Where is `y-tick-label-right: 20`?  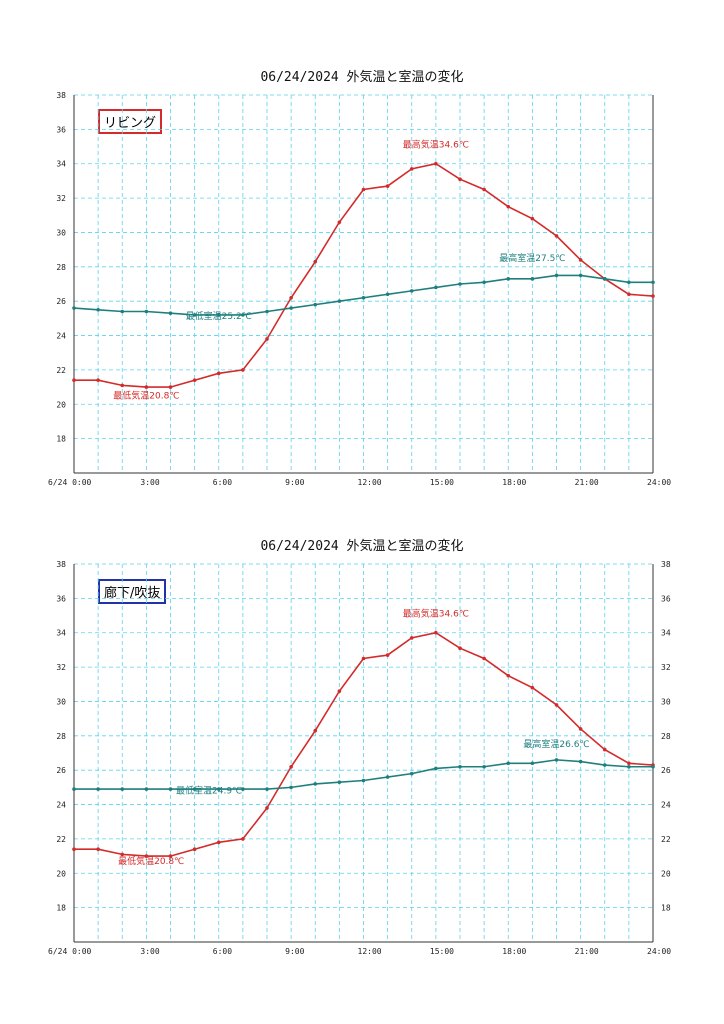 y-tick-label-right: 20 is located at coordinates (666, 873).